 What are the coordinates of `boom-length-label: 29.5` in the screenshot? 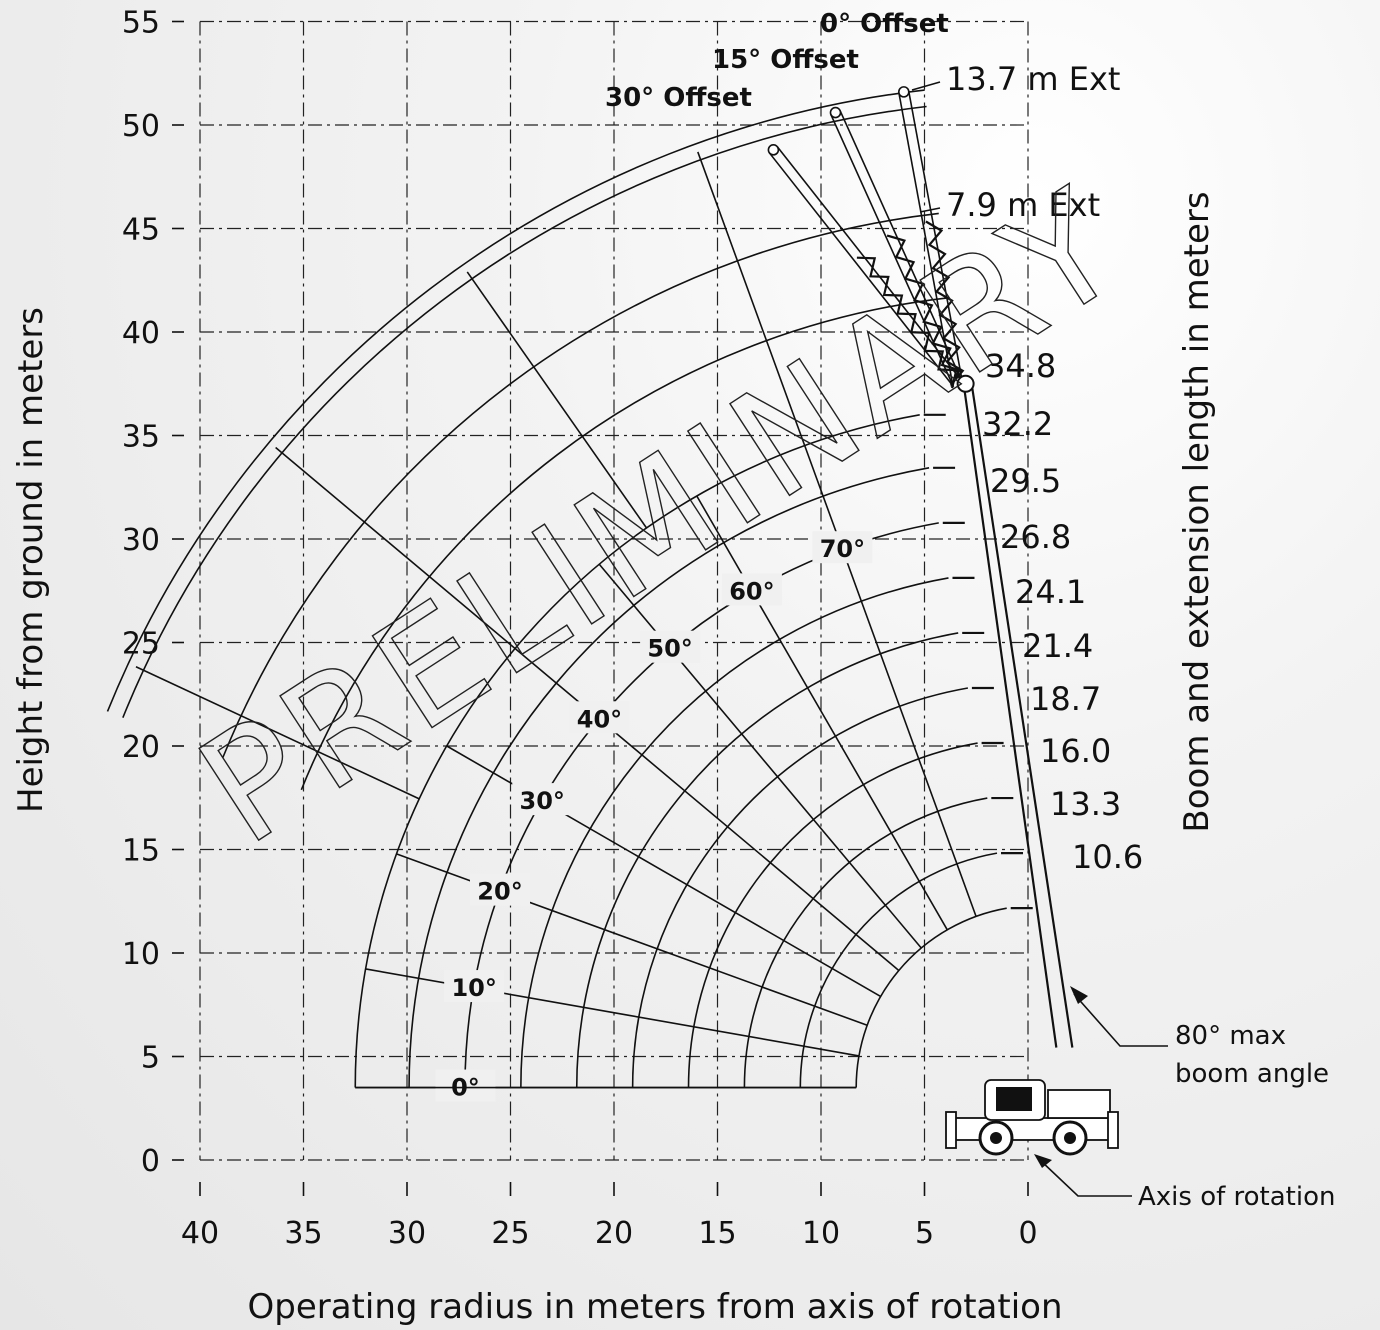 It's located at (1025, 481).